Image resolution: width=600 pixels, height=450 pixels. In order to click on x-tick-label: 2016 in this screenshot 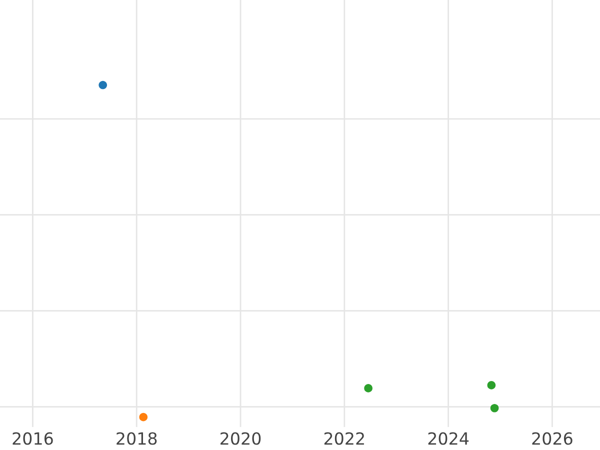, I will do `click(32, 438)`.